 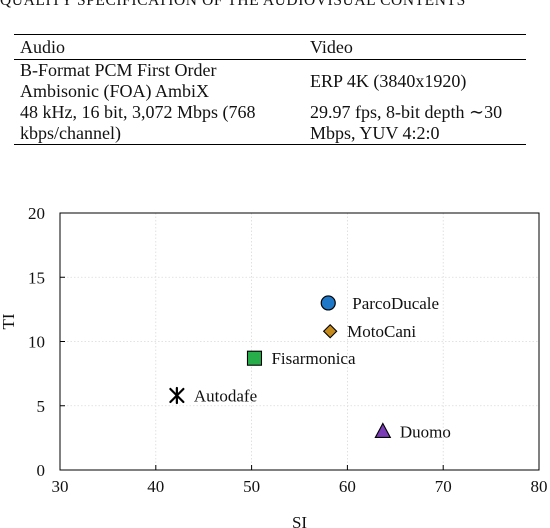 What do you see at coordinates (251, 486) in the screenshot?
I see `x-tick-label: 50` at bounding box center [251, 486].